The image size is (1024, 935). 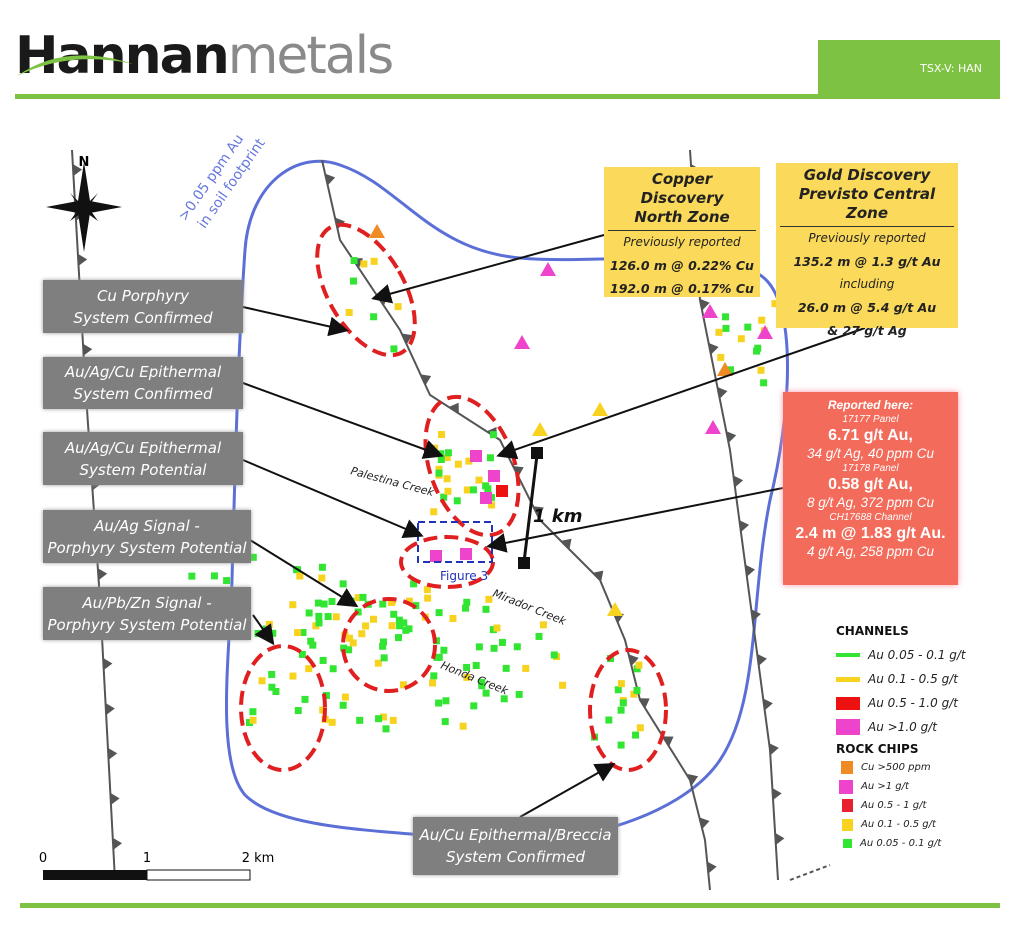 What do you see at coordinates (310, 56) in the screenshot?
I see `logo-text-light: metals` at bounding box center [310, 56].